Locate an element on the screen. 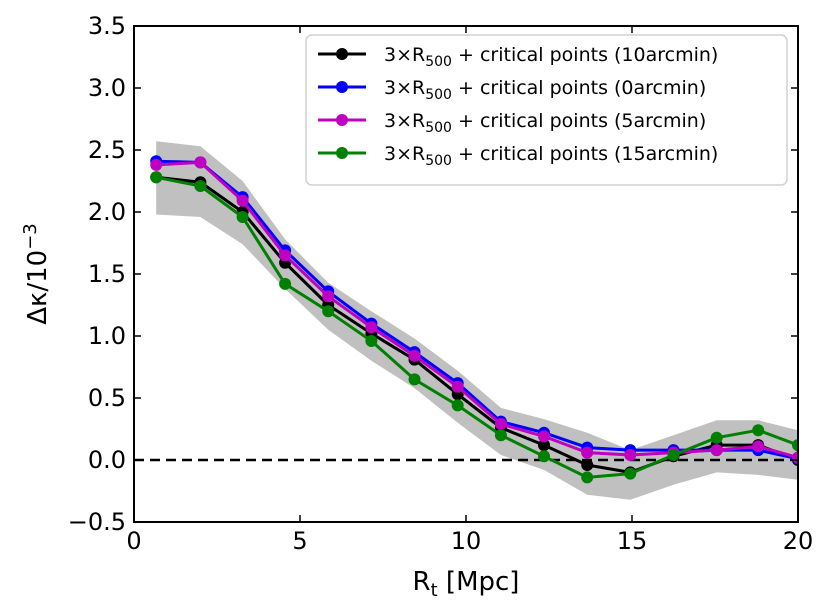 Image resolution: width=831 pixels, height=610 pixels. y-tick-label: 1.5 is located at coordinates (107, 274).